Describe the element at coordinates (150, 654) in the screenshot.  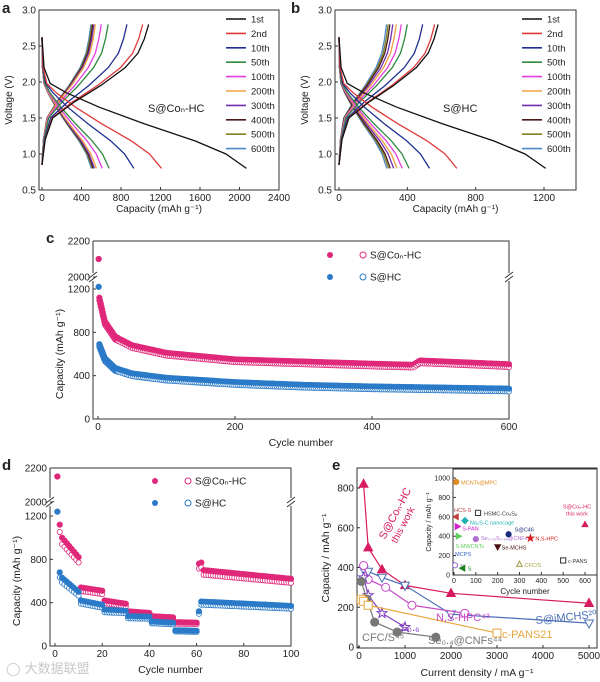
I see `x-tick-label: 40` at that location.